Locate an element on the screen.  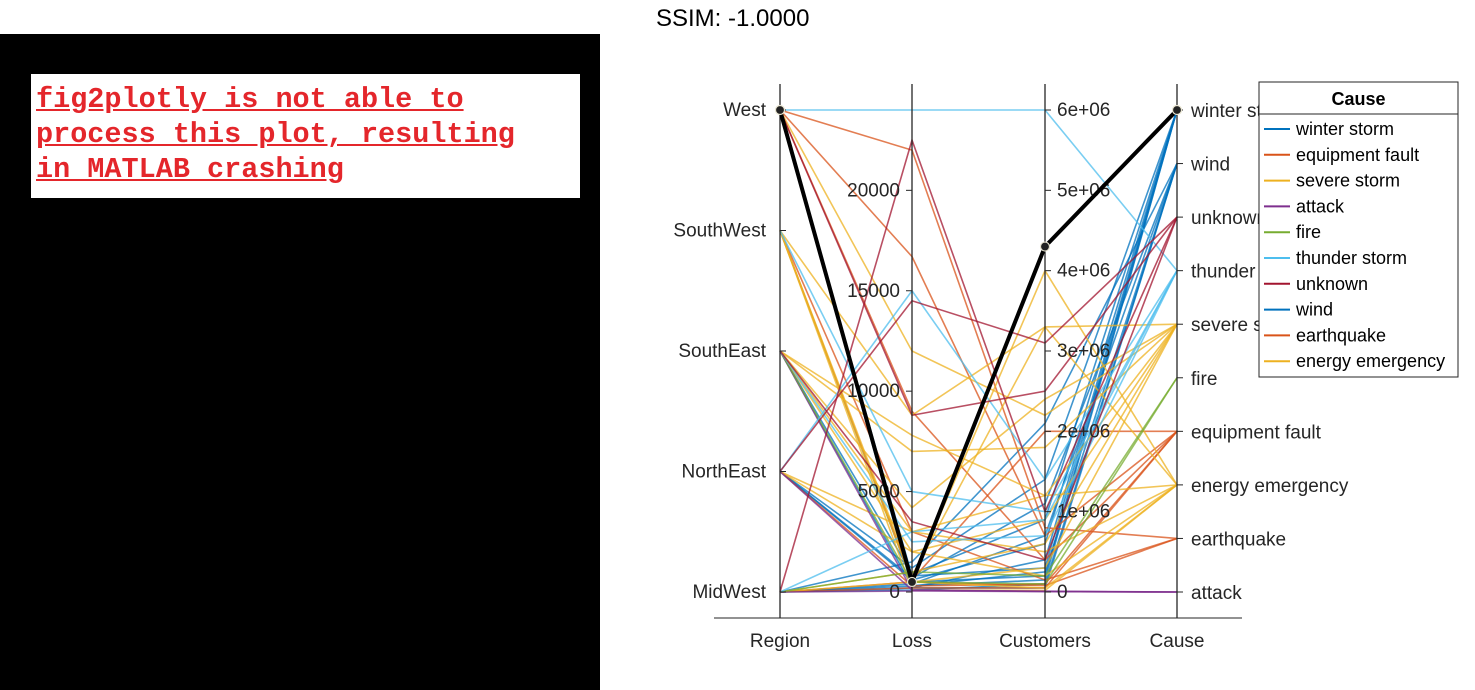
customers-tick-label: 4e+06 is located at coordinates (1083, 271).